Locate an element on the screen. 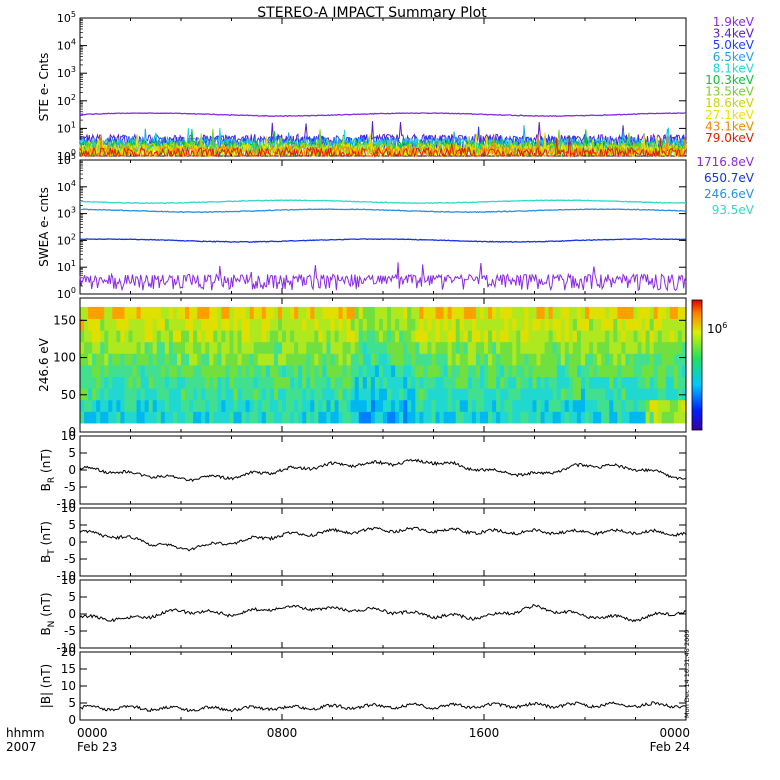 The height and width of the screenshot is (780, 780). ste-ytick-label: 100 is located at coordinates (66, 155).